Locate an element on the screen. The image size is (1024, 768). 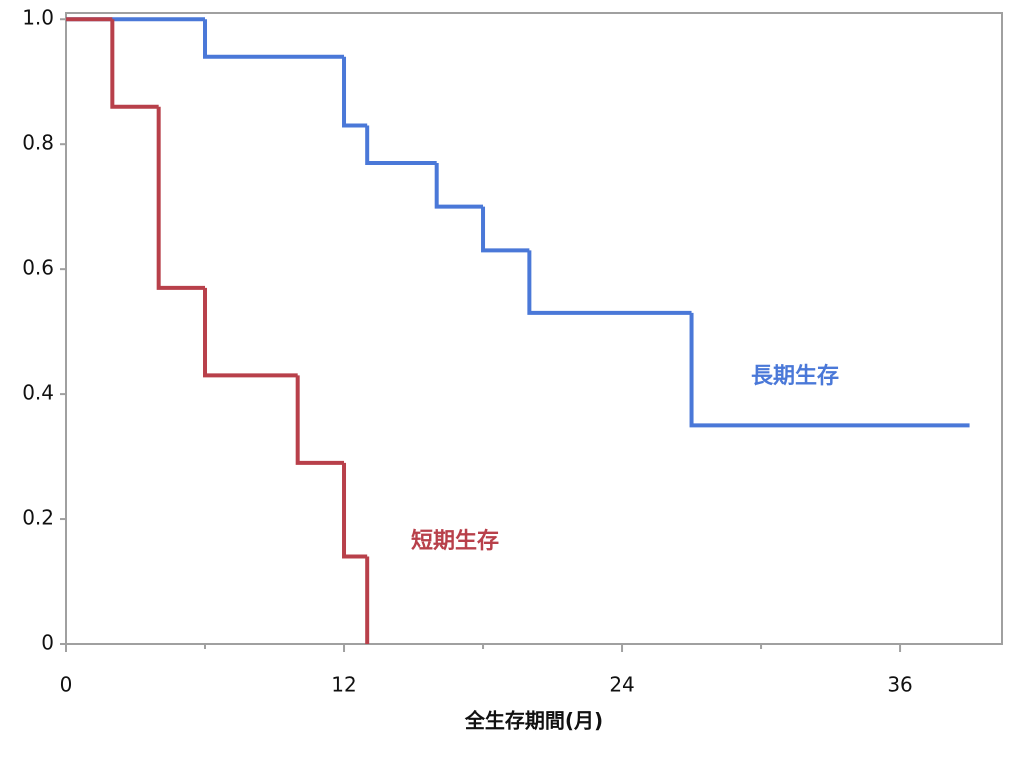
x-tick-label: 24 is located at coordinates (621, 685).